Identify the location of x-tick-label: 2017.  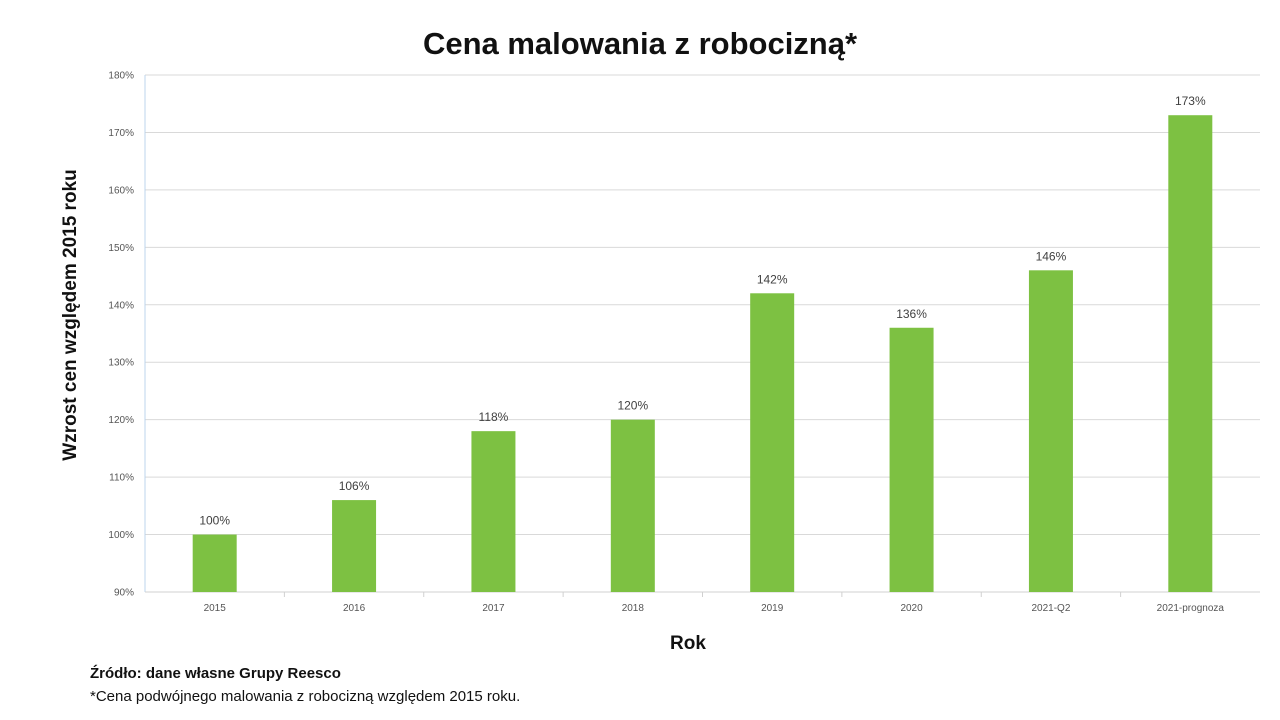
(493, 608).